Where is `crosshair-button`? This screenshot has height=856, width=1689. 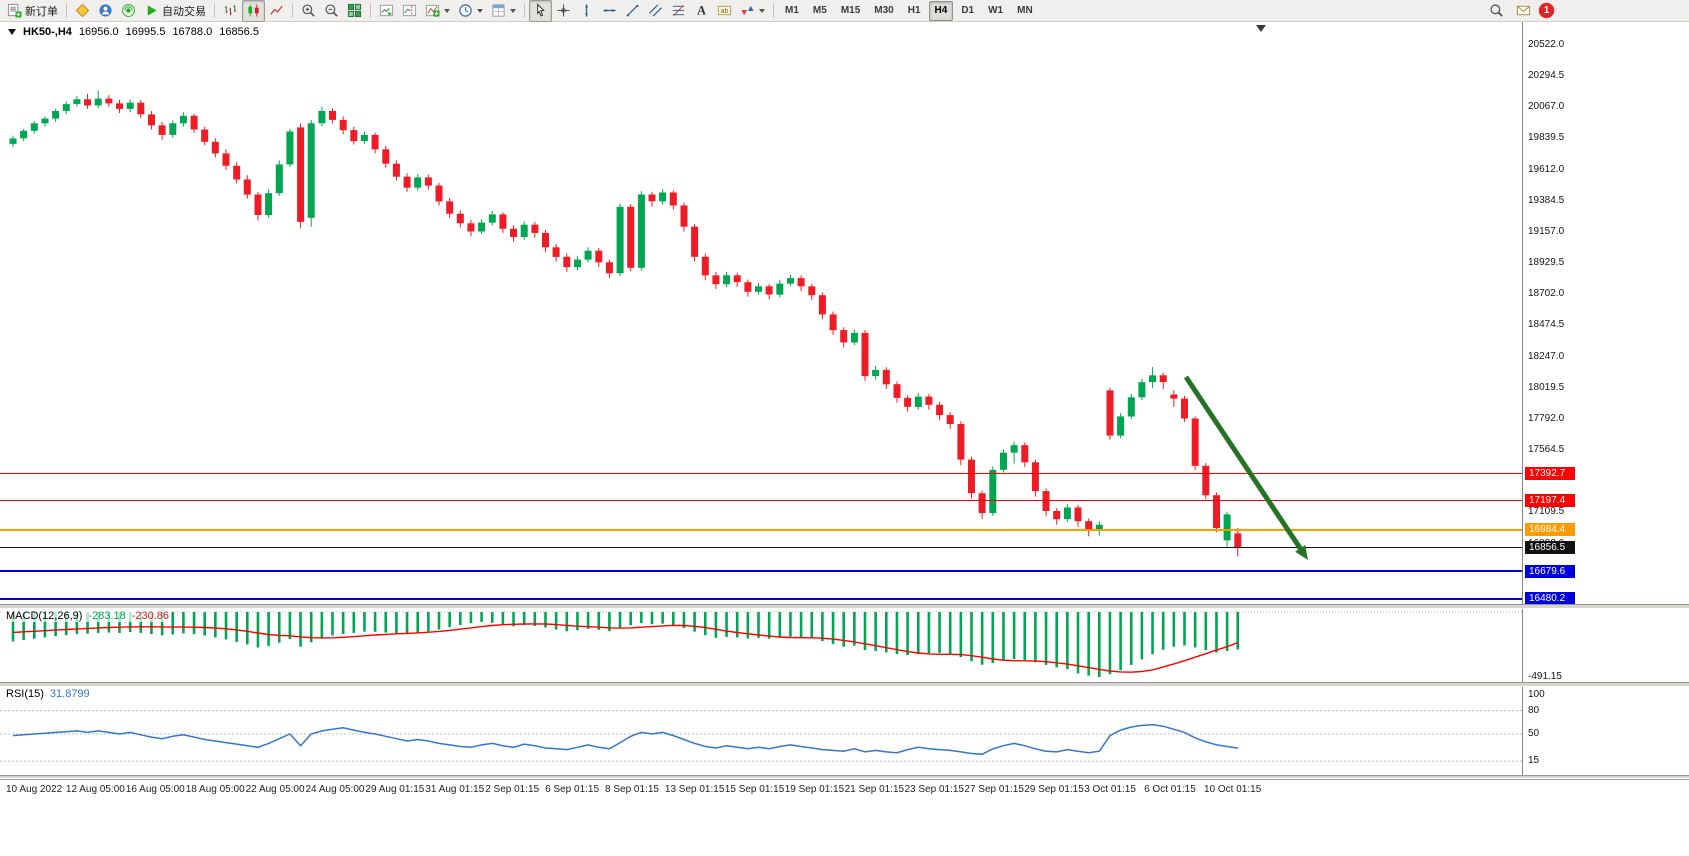
crosshair-button is located at coordinates (563, 11).